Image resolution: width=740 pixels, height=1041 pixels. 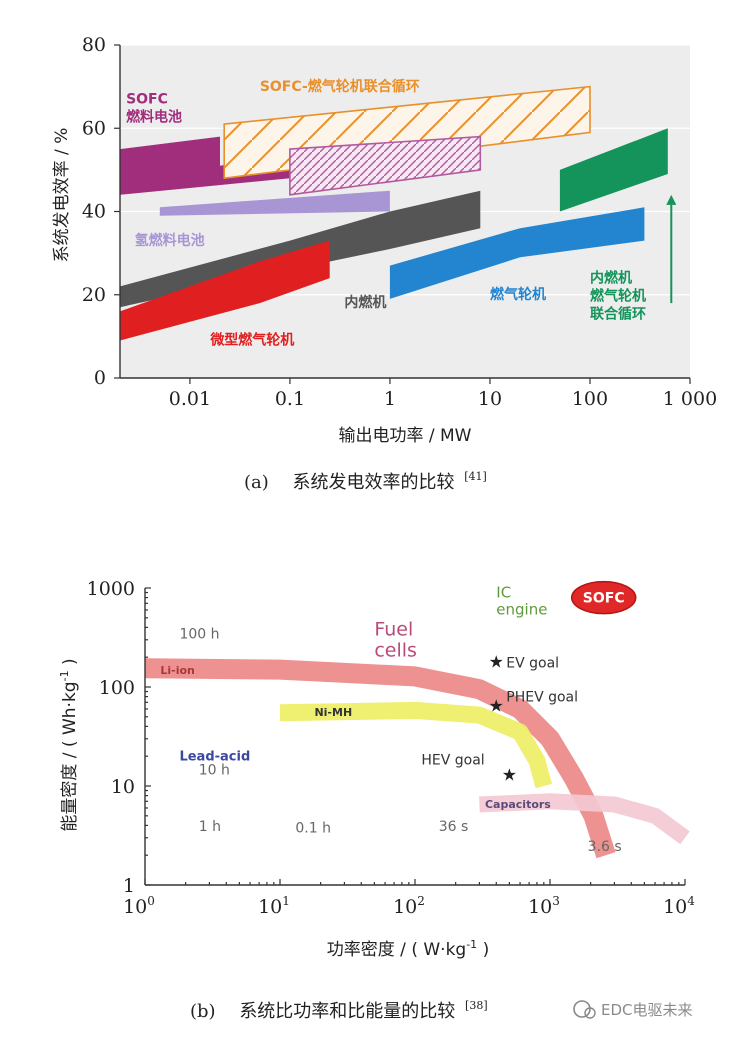 I want to click on b-text-ic: IC engine, so click(x=521, y=601).